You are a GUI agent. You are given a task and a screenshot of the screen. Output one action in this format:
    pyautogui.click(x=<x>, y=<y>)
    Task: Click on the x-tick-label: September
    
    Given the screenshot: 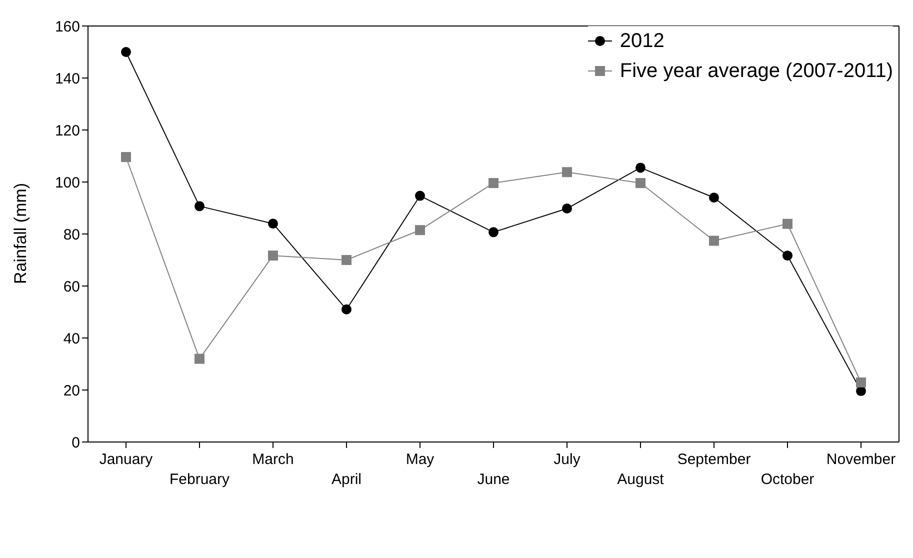 What is the action you would take?
    pyautogui.click(x=714, y=459)
    